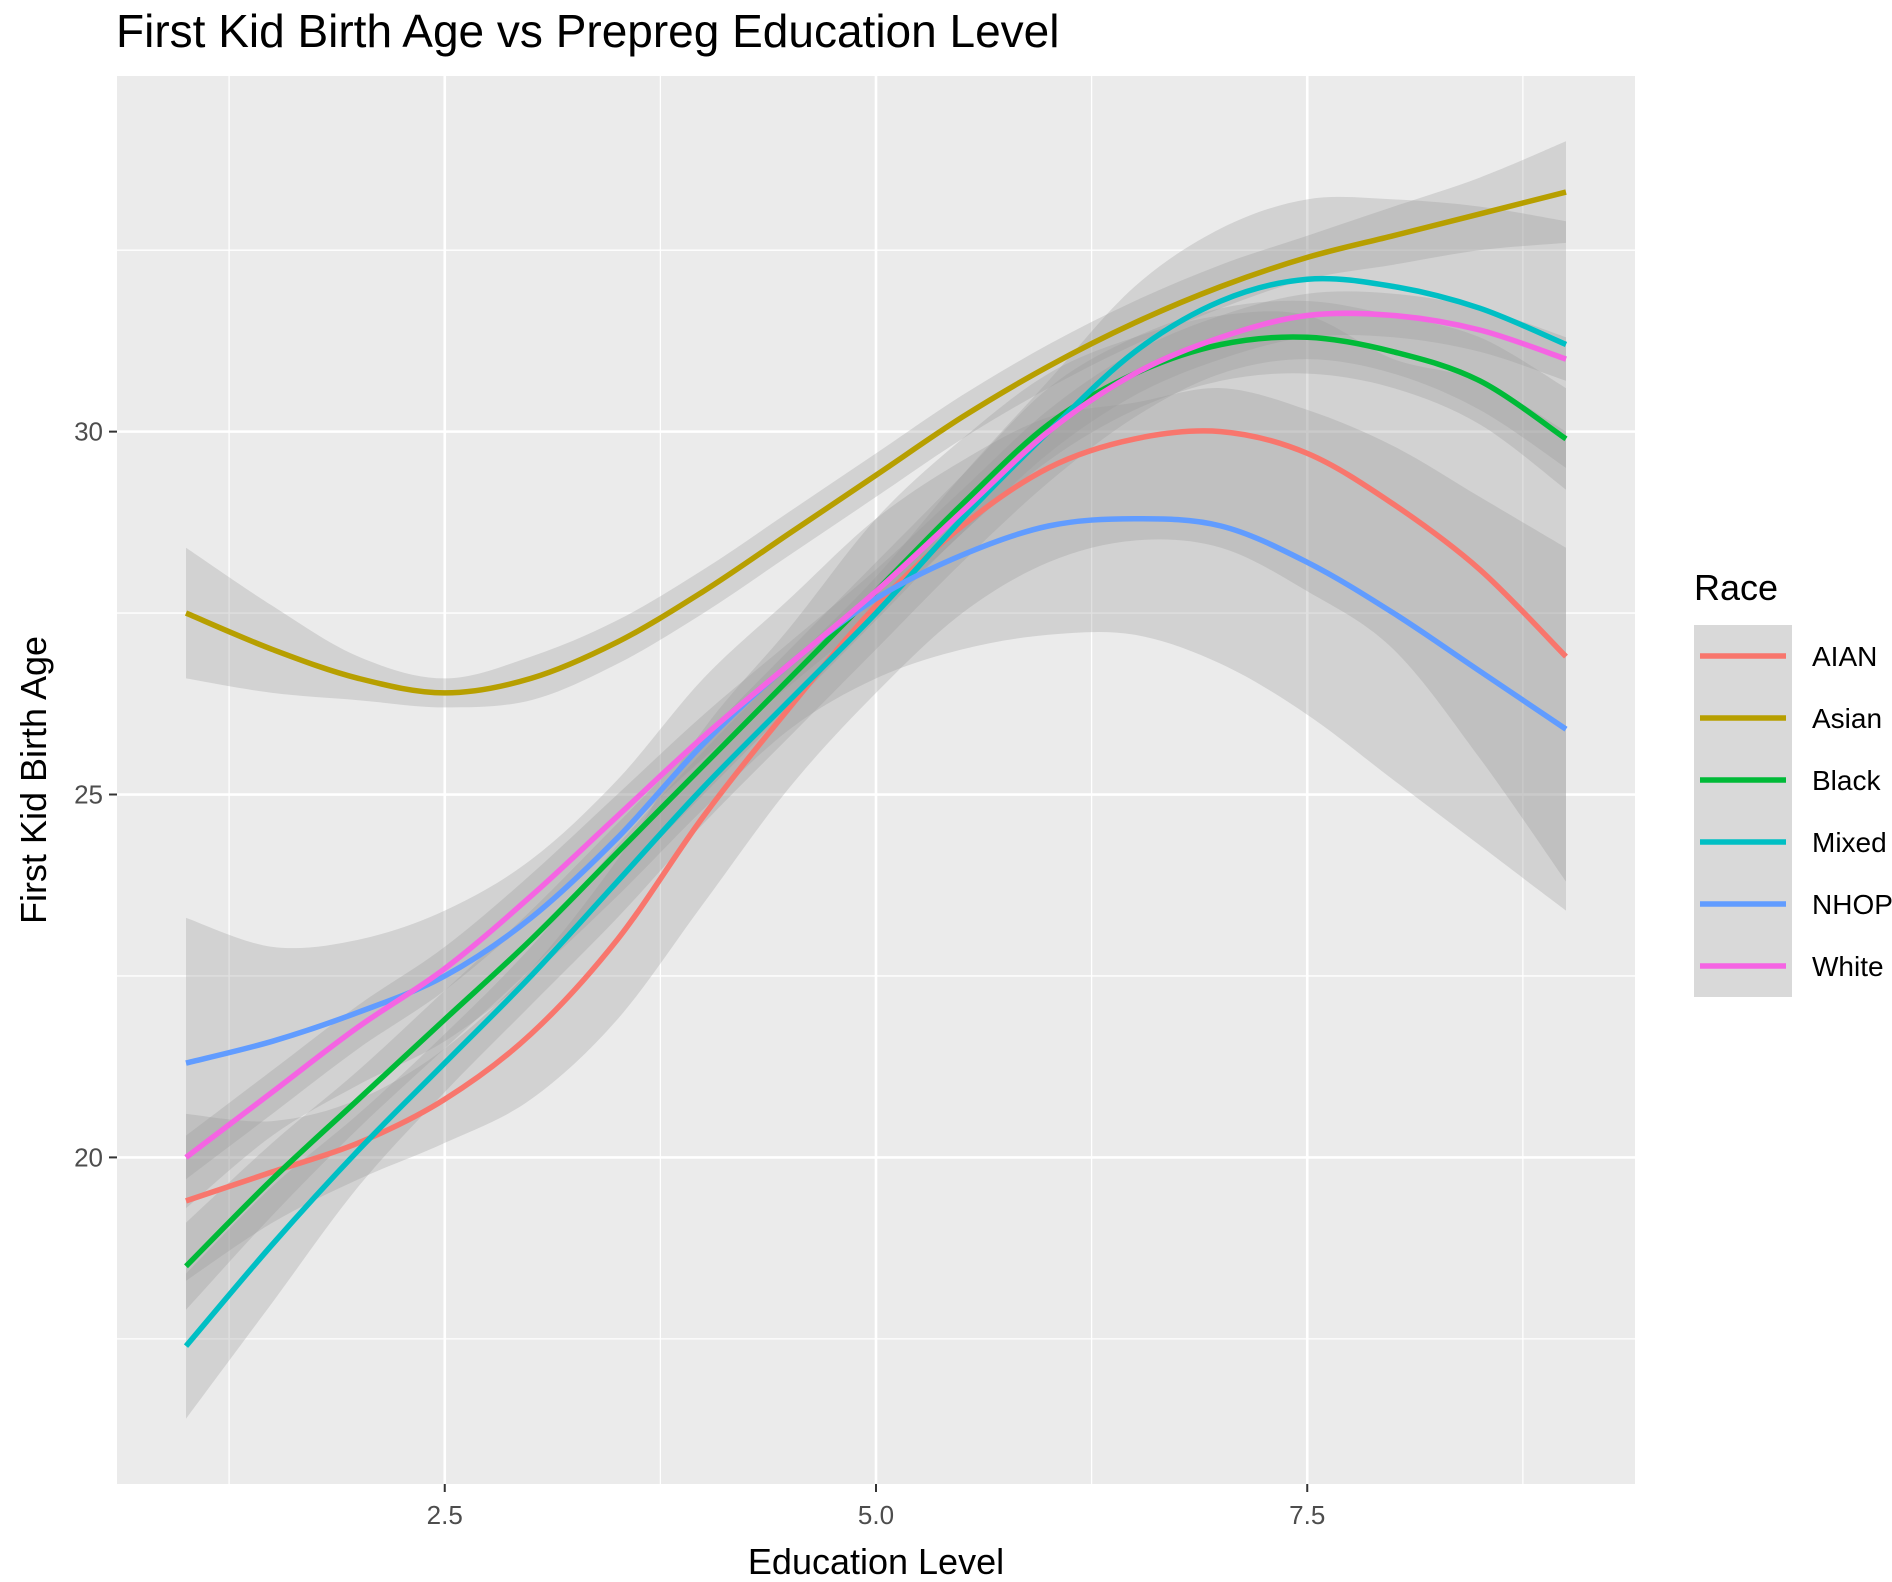  Describe the element at coordinates (1847, 718) in the screenshot. I see `legend-label-asian: Asian` at that location.